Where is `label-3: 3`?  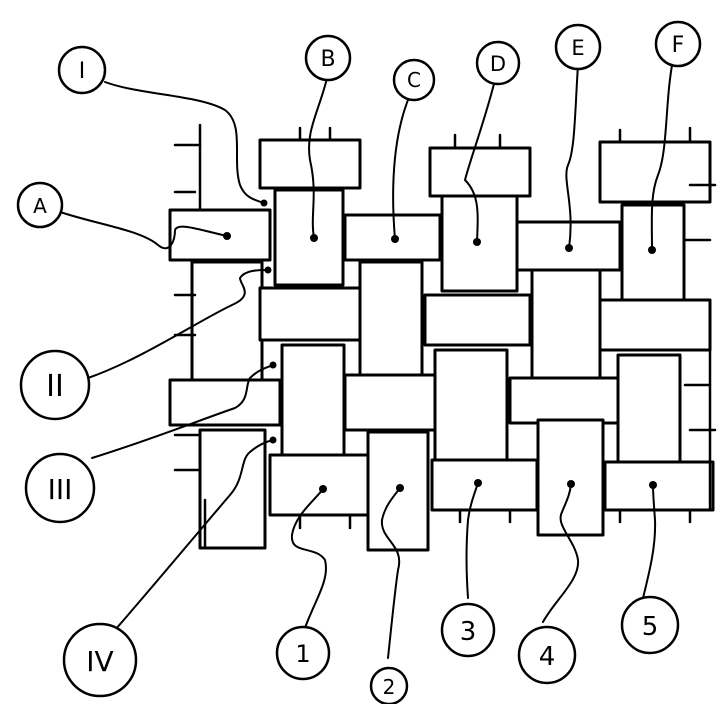
label-3: 3 is located at coordinates (468, 632).